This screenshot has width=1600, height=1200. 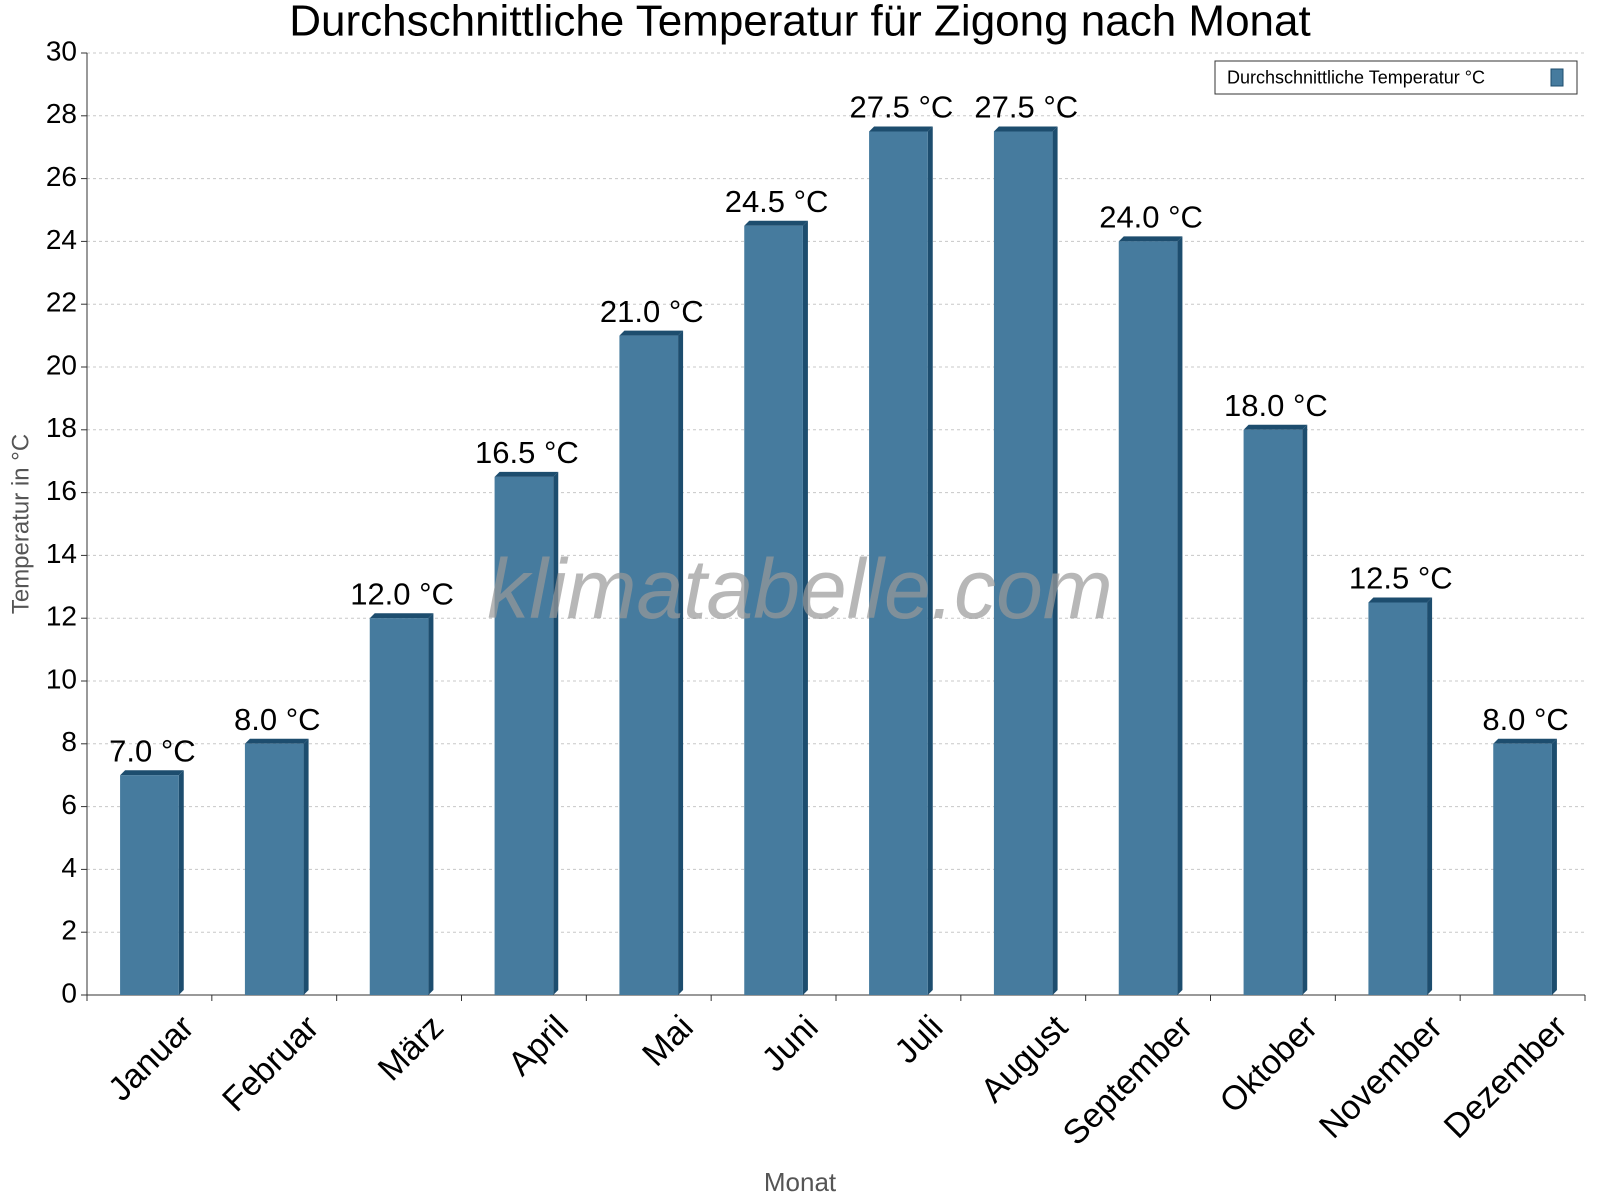 I want to click on y-tick-label: 4, so click(x=69, y=867).